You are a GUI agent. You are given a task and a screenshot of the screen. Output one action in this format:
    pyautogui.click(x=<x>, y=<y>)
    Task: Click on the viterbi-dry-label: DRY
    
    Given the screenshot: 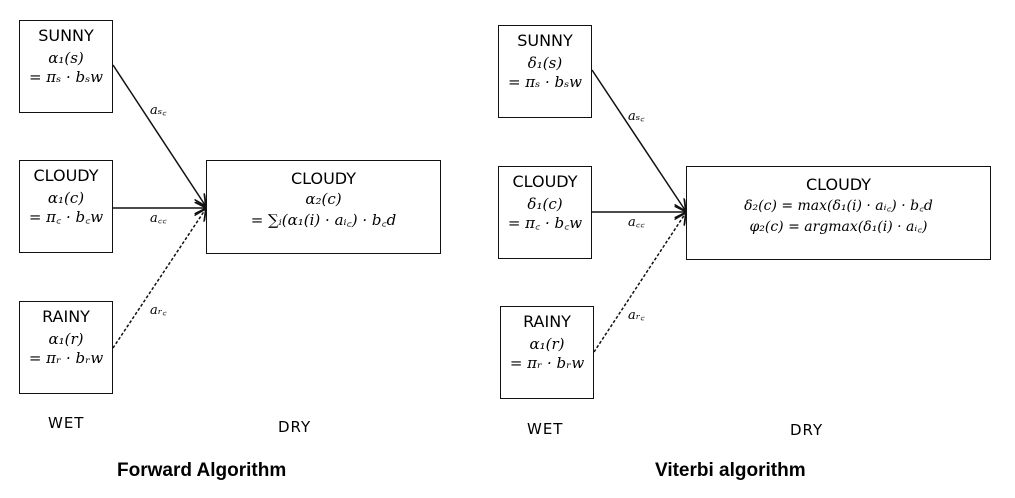 What is the action you would take?
    pyautogui.click(x=807, y=430)
    